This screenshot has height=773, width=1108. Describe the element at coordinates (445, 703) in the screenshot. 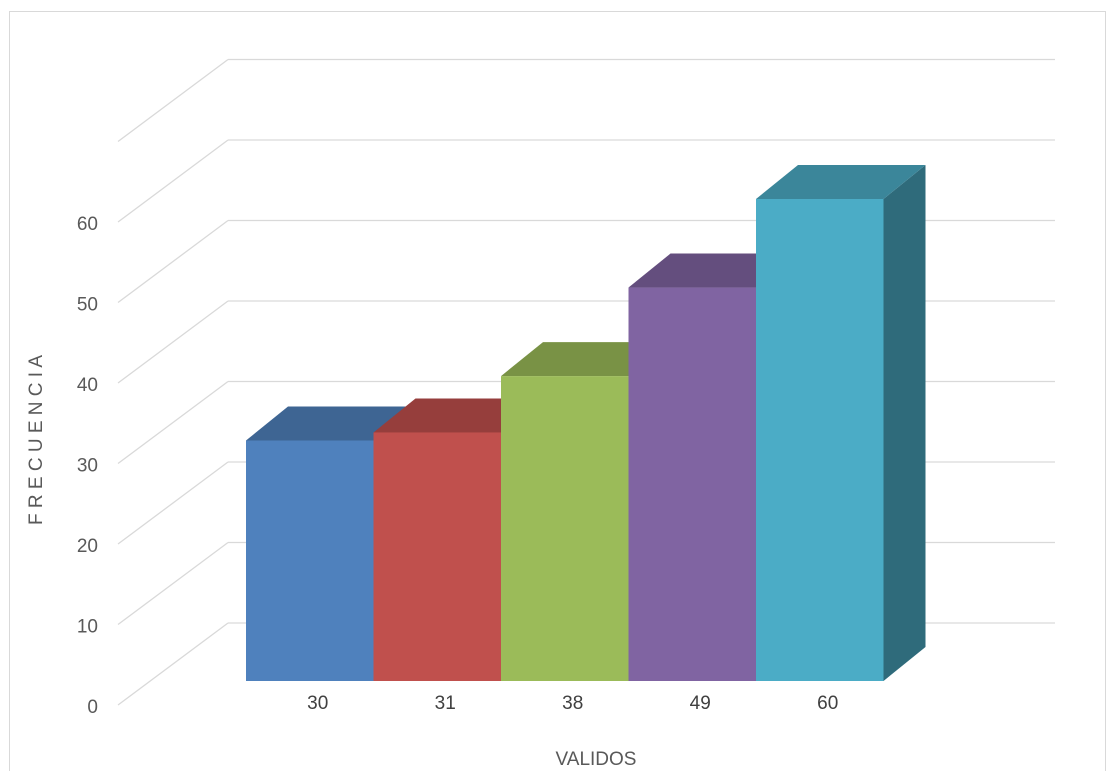

I see `x-tick-label: 31` at that location.